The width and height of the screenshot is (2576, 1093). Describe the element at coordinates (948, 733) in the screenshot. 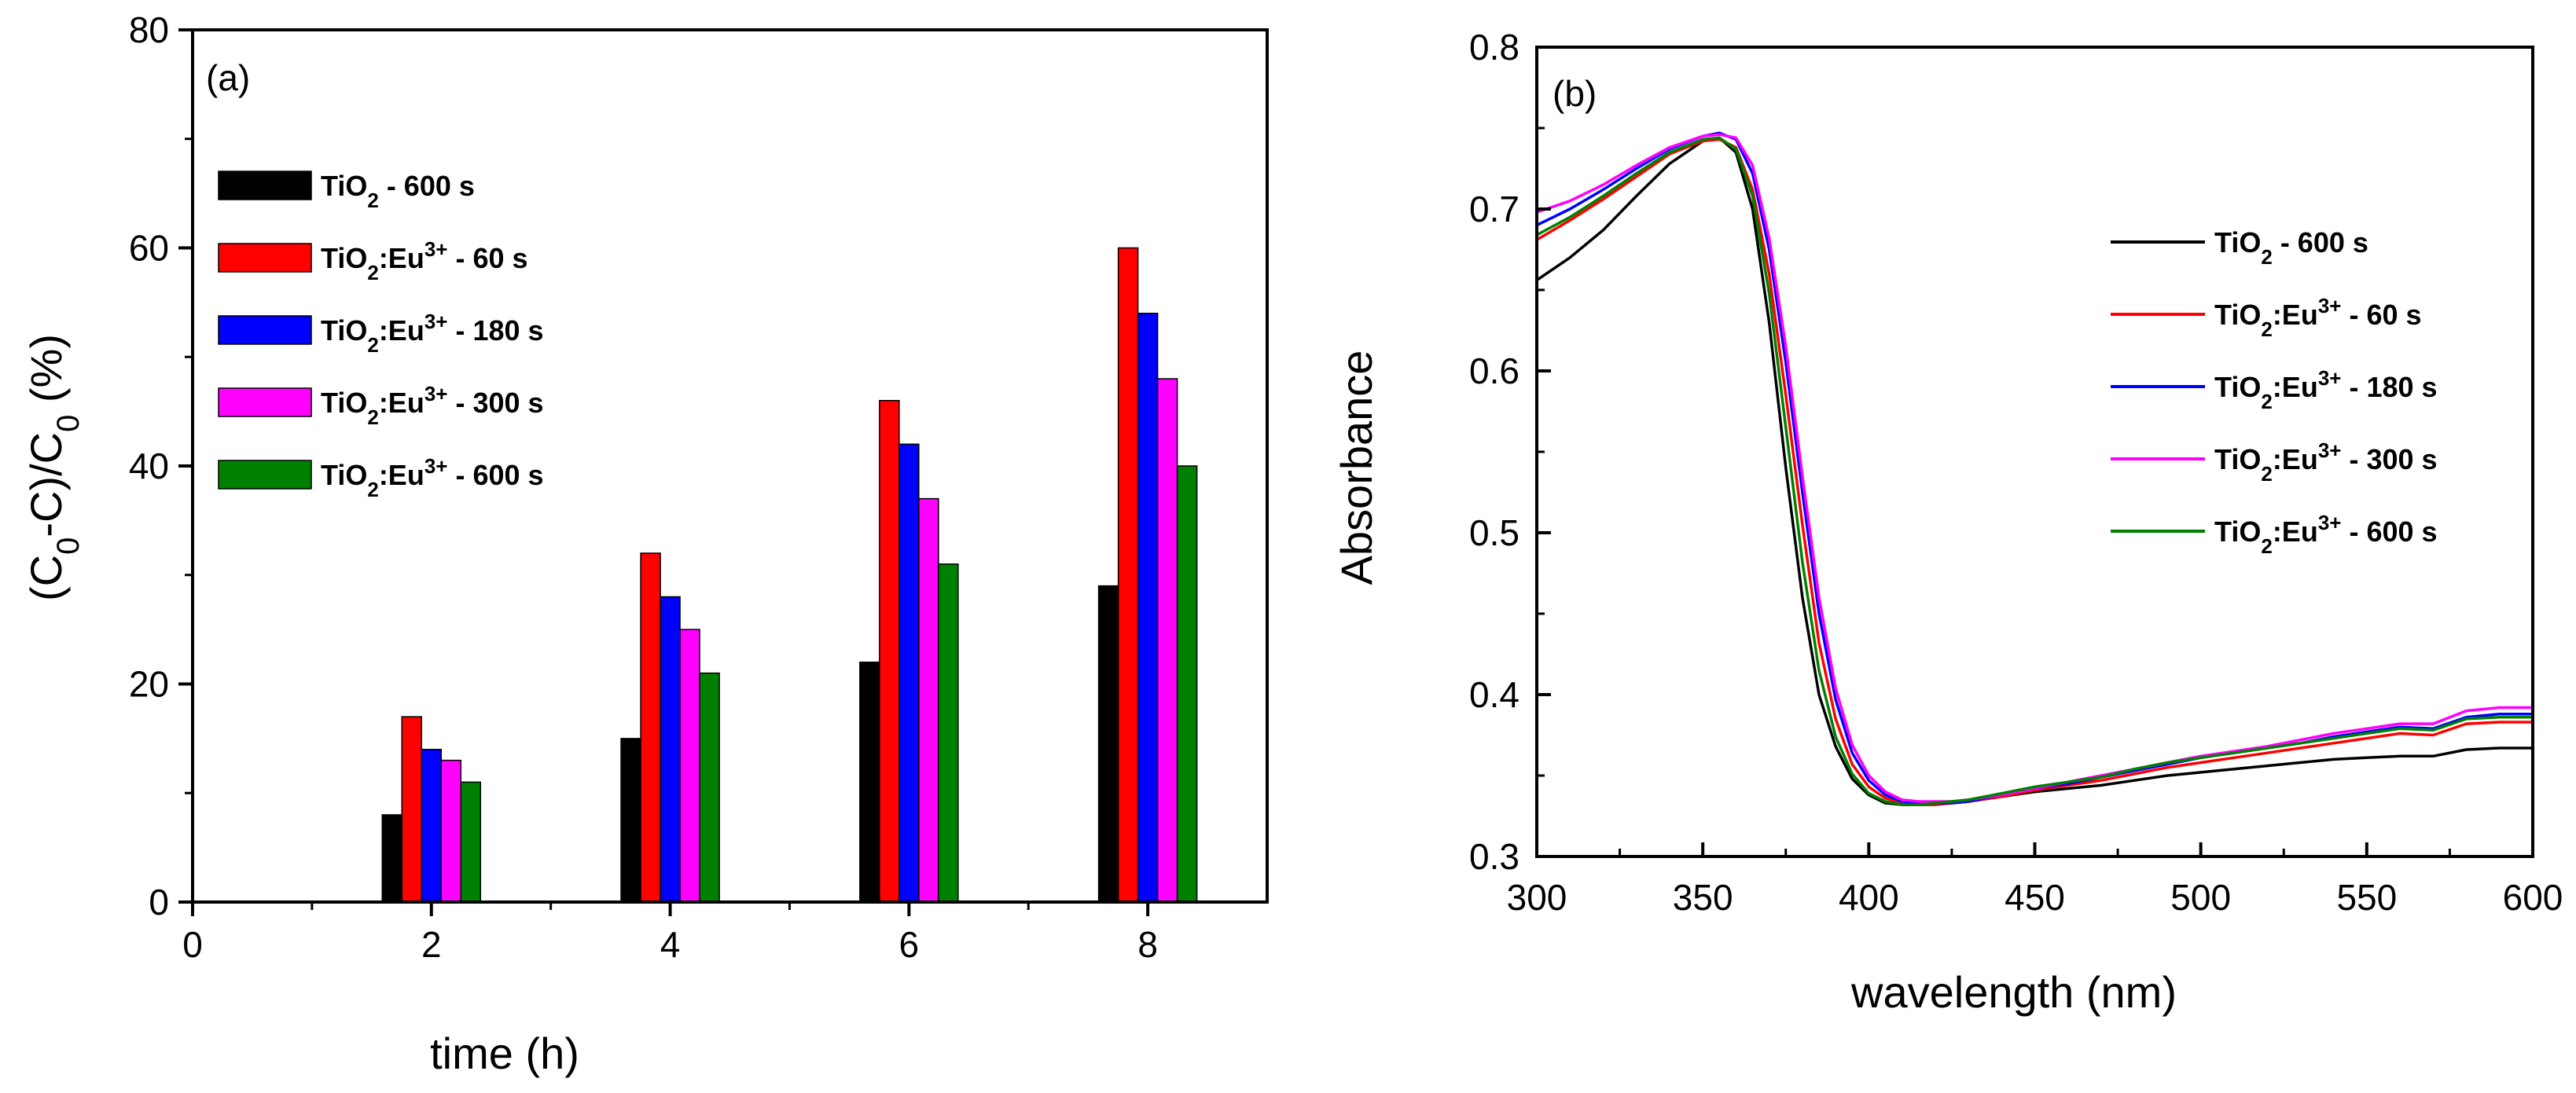

I see `bar-t6-series4` at that location.